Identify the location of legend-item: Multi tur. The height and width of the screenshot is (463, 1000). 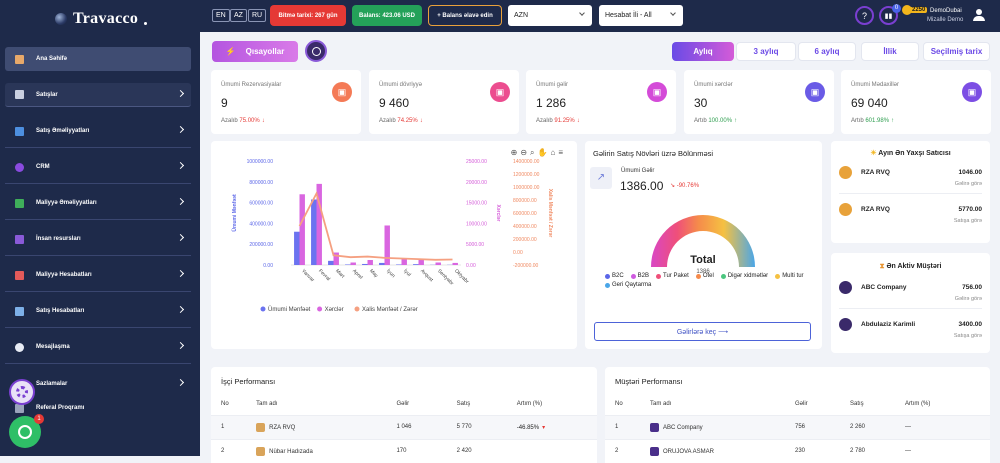
(789, 276).